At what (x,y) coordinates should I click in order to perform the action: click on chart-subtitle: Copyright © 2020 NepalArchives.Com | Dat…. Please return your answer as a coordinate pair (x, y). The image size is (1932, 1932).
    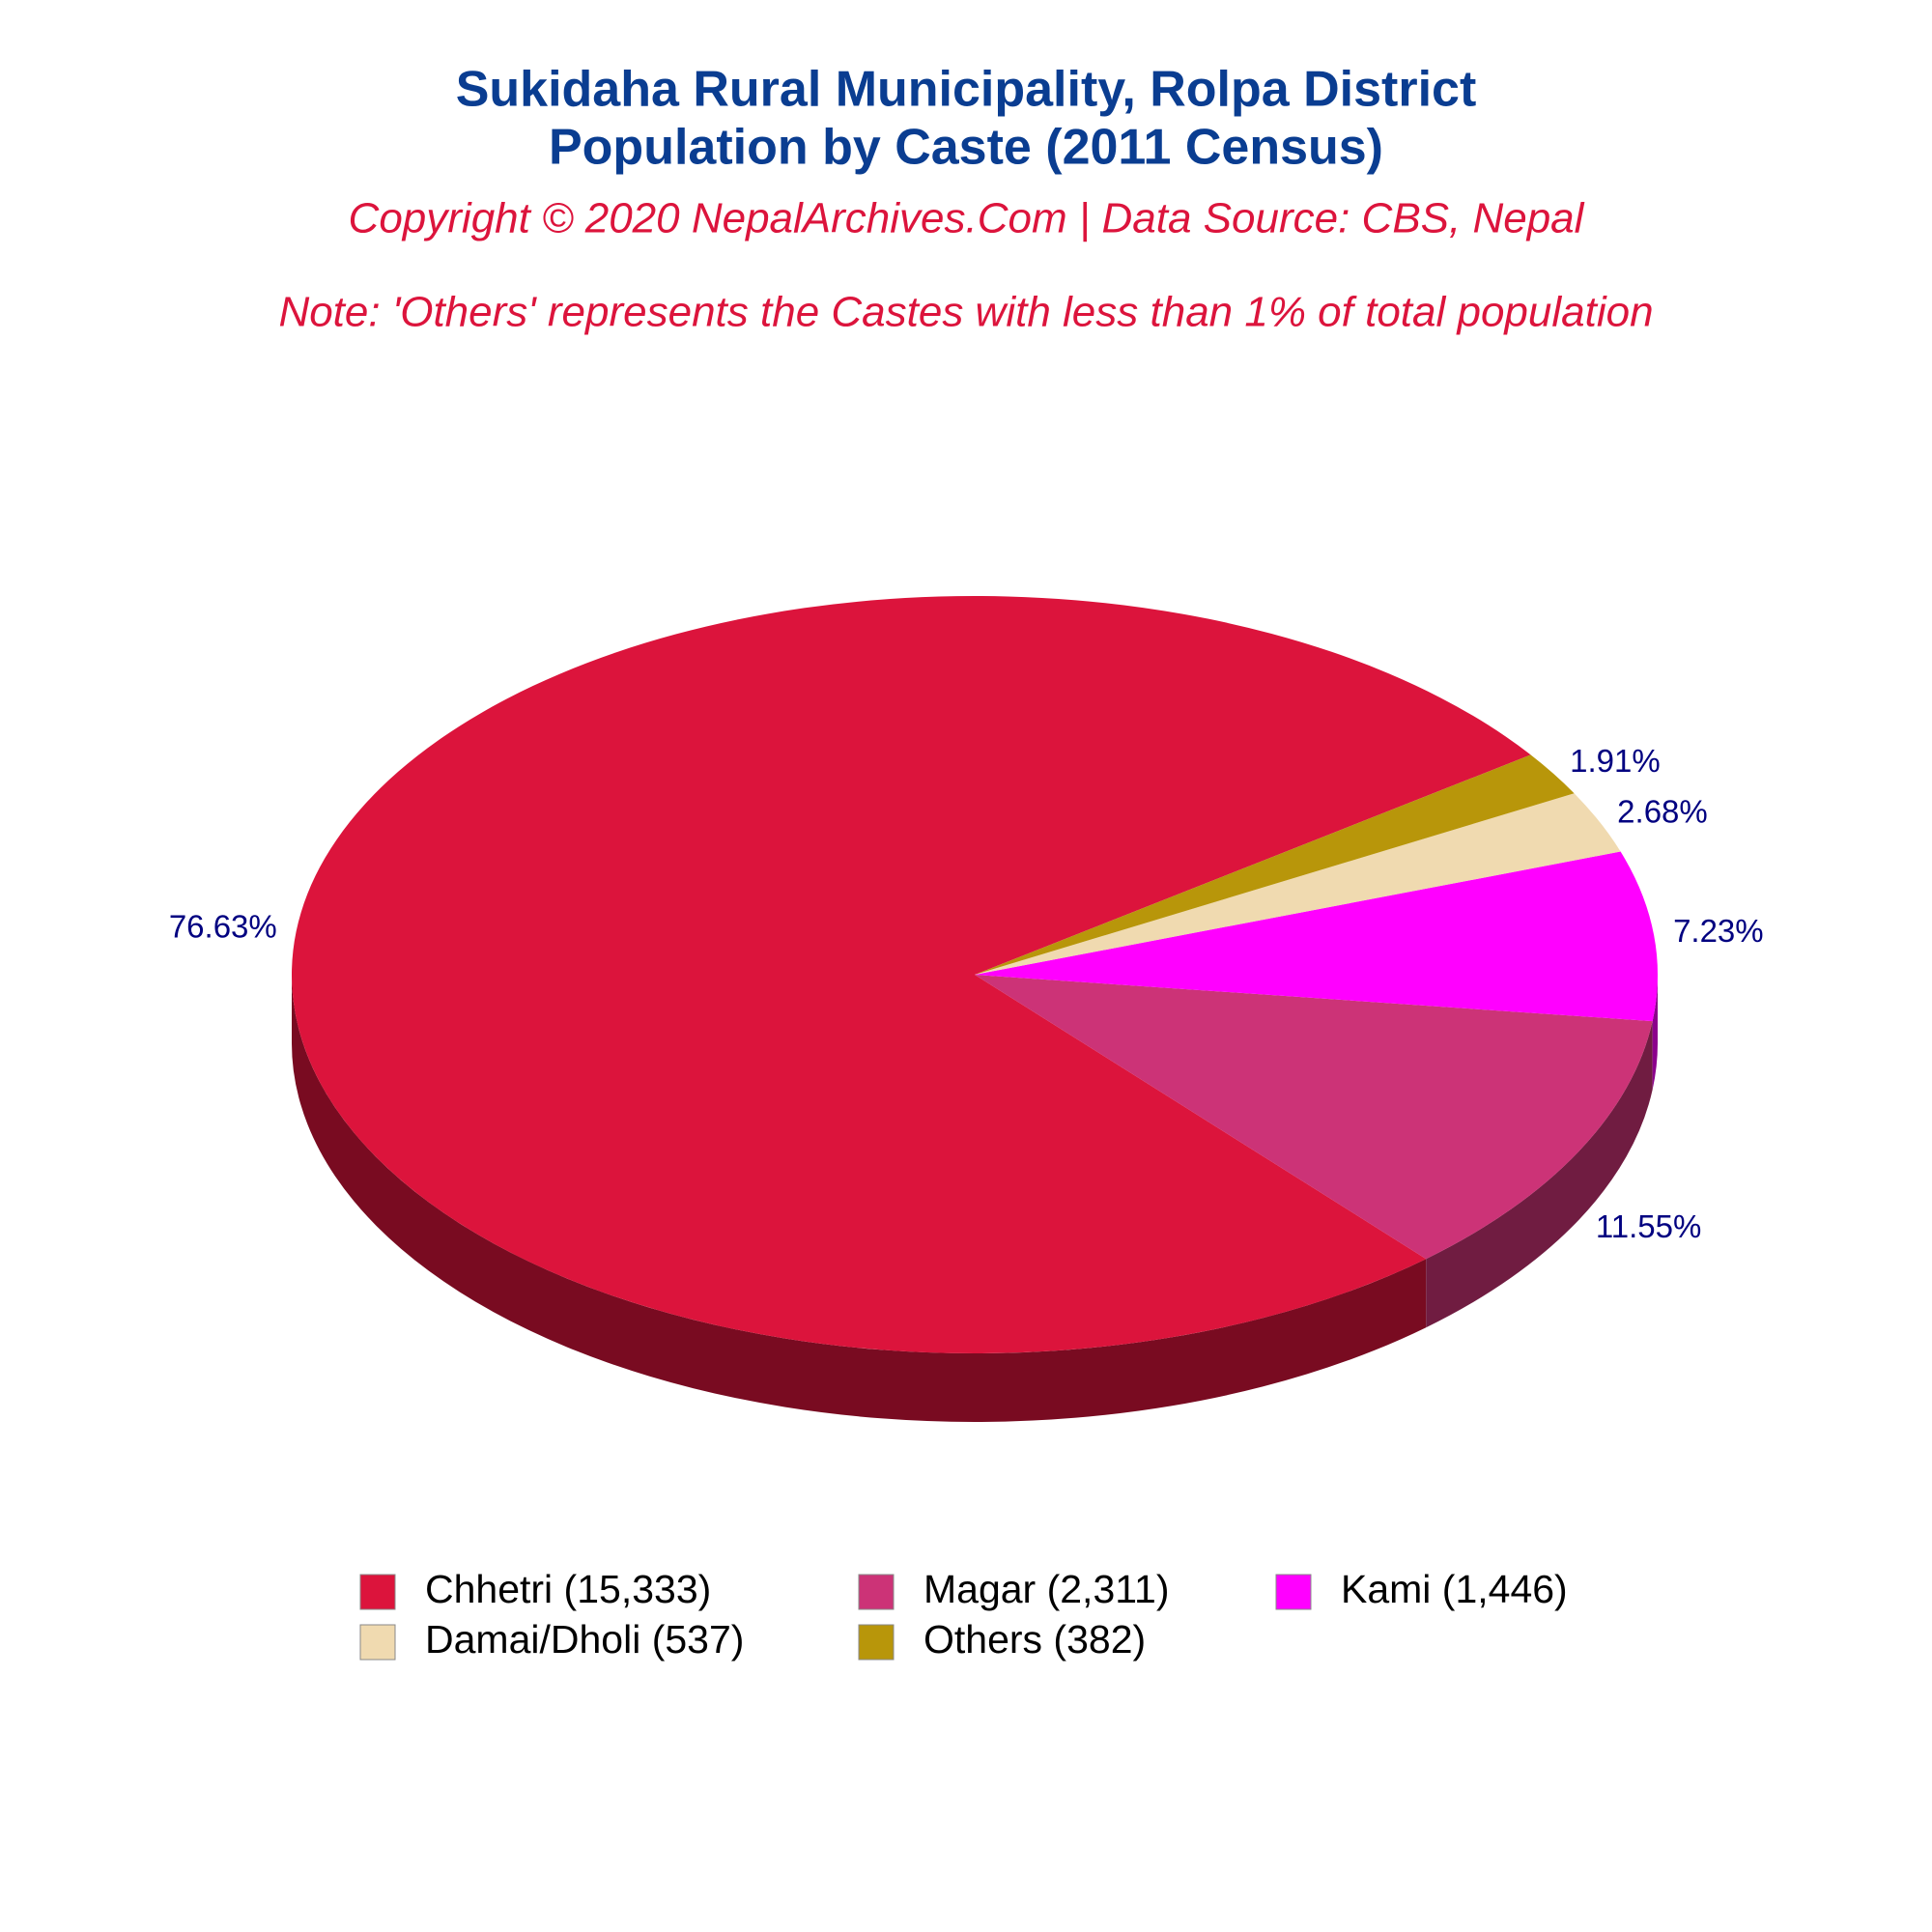
    Looking at the image, I should click on (967, 218).